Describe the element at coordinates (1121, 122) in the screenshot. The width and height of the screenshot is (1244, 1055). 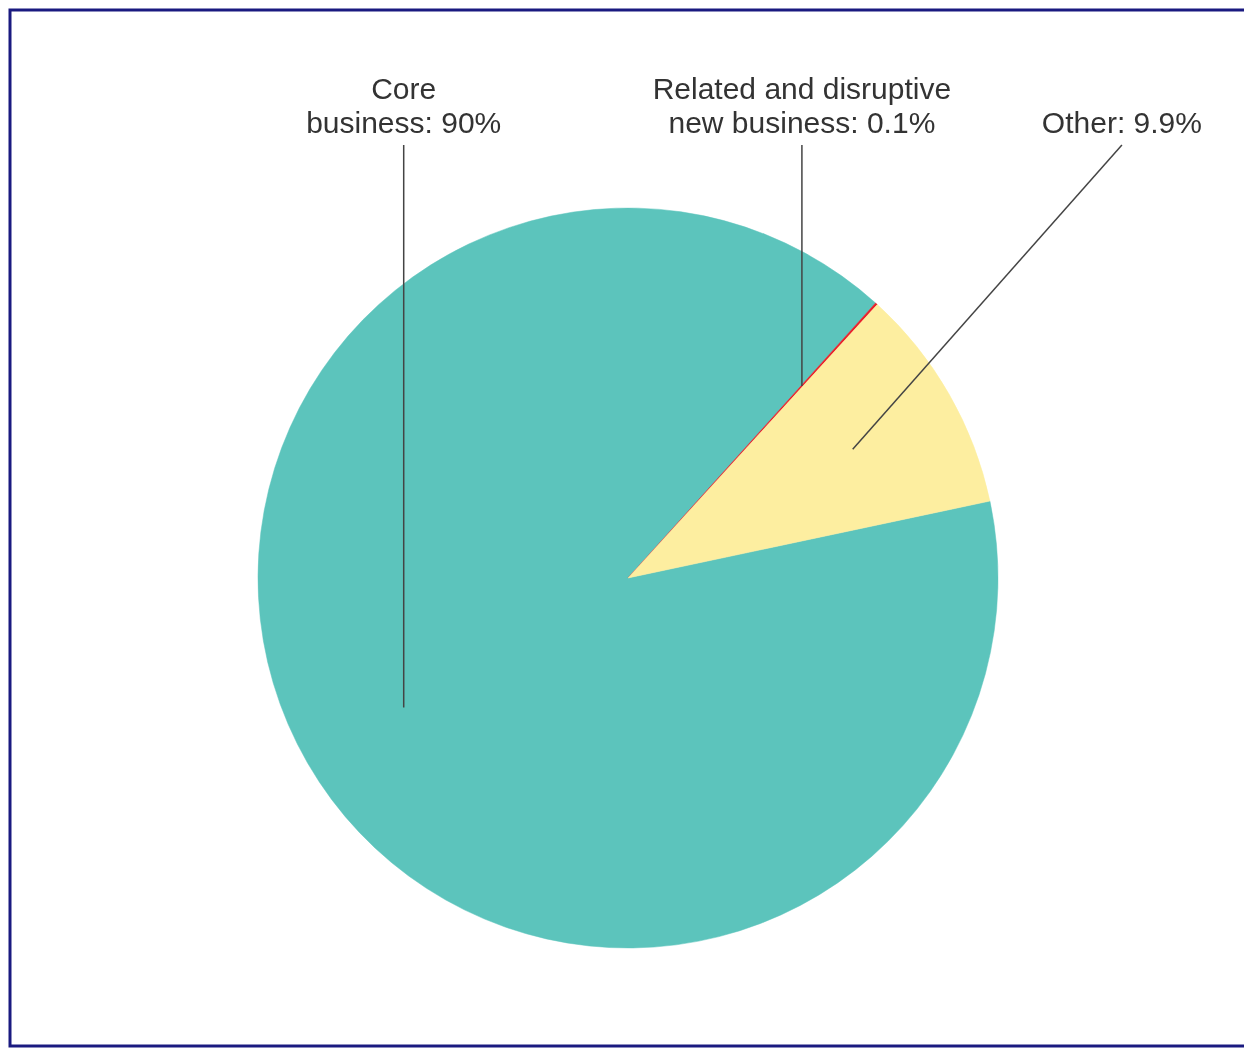
I see `slice-label: Other: 9.9%` at that location.